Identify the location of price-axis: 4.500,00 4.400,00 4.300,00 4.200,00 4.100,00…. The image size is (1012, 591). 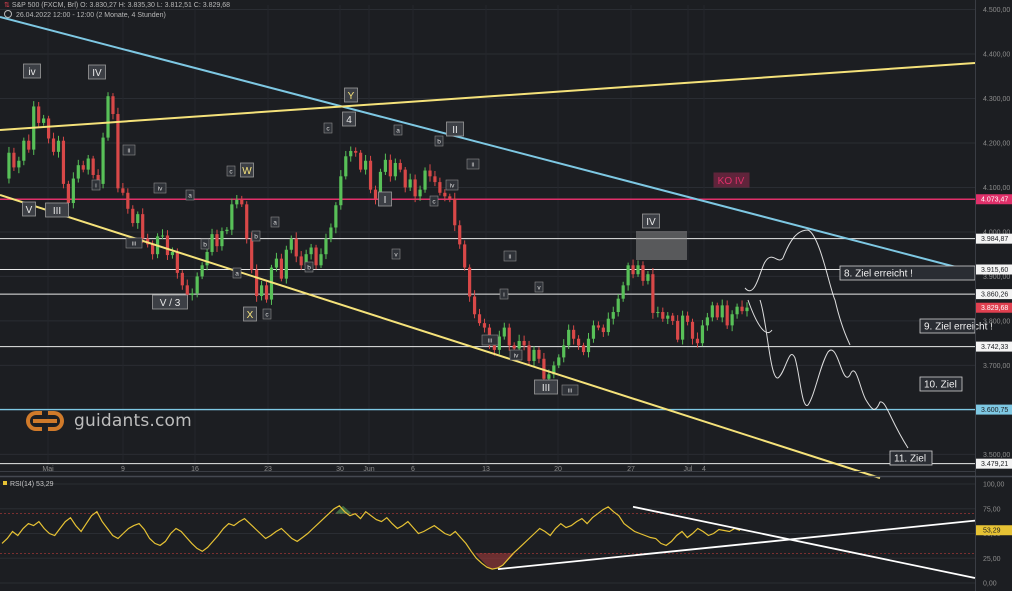
(993, 295).